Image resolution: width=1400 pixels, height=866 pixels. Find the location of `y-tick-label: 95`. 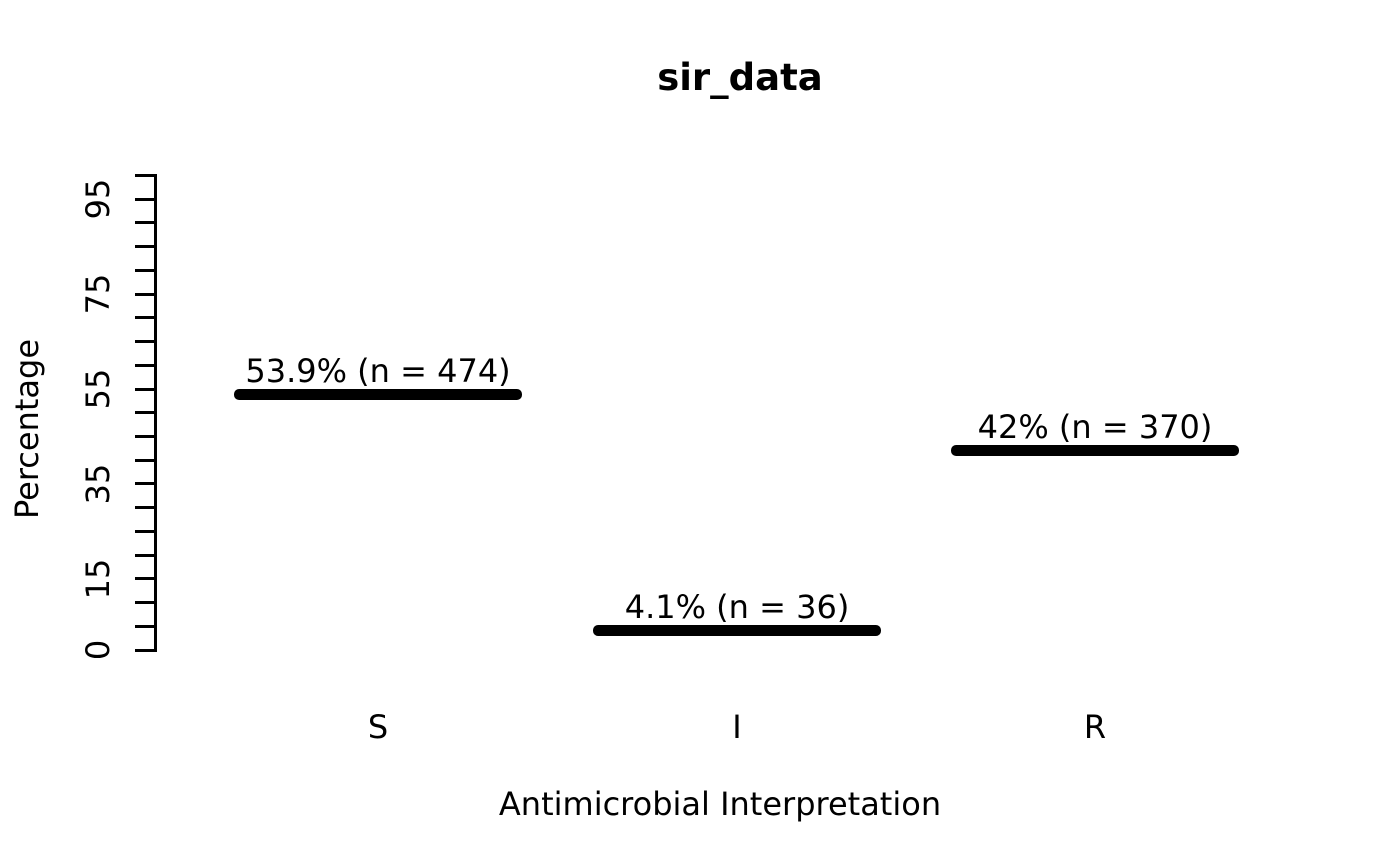

y-tick-label: 95 is located at coordinates (98, 199).